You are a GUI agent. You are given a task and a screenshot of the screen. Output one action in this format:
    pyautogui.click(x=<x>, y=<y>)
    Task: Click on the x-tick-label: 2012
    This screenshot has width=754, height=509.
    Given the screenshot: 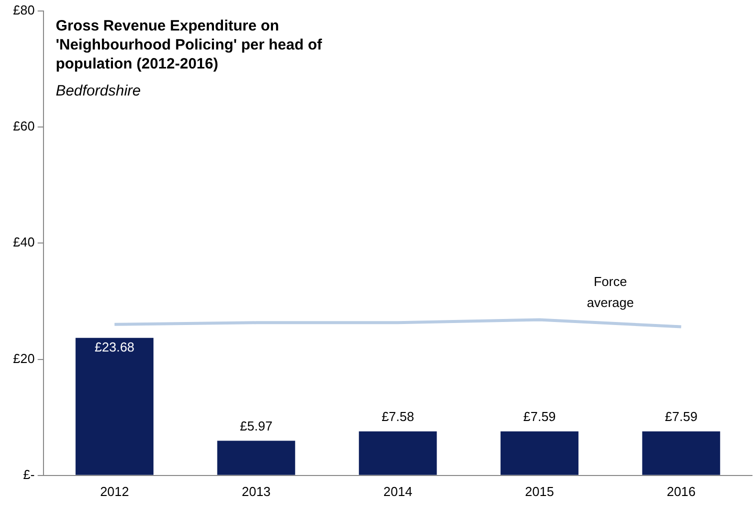 What is the action you would take?
    pyautogui.click(x=114, y=491)
    